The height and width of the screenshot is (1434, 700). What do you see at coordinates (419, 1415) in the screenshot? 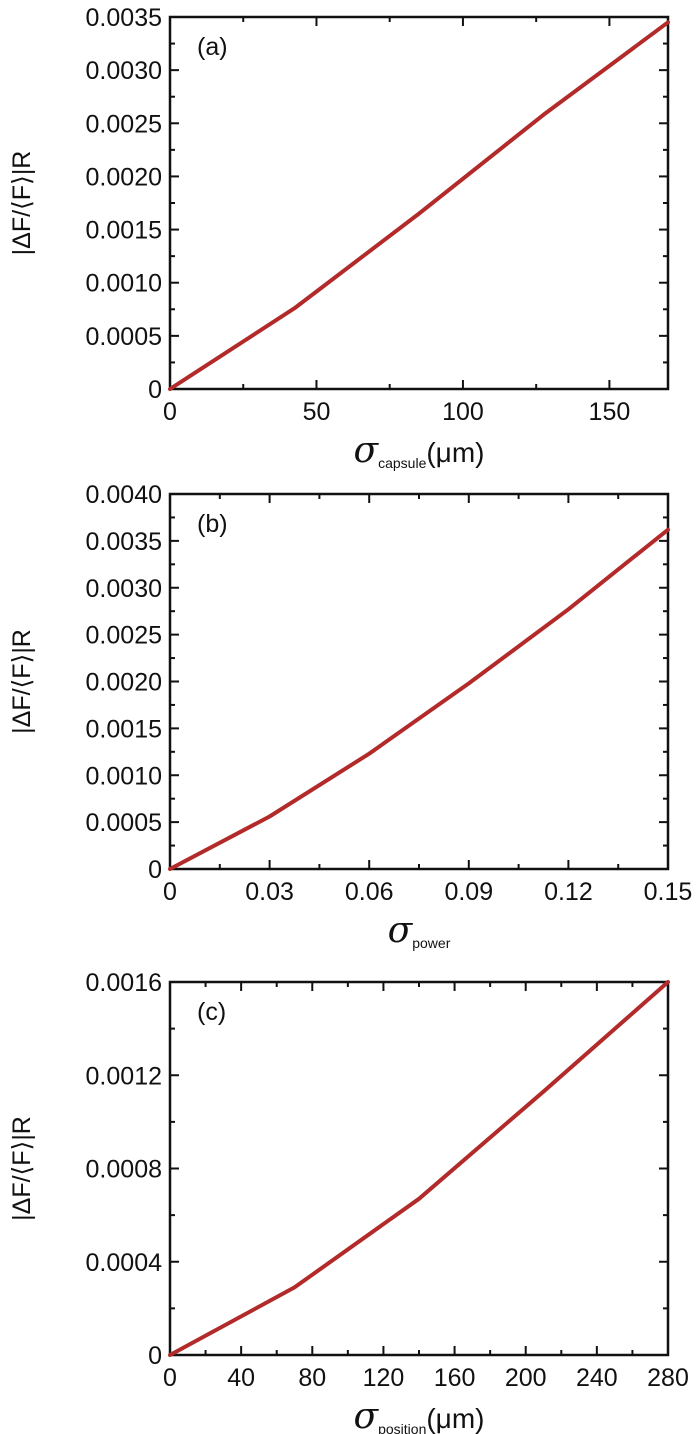
I see `x-axis-label: σposition(μm)` at bounding box center [419, 1415].